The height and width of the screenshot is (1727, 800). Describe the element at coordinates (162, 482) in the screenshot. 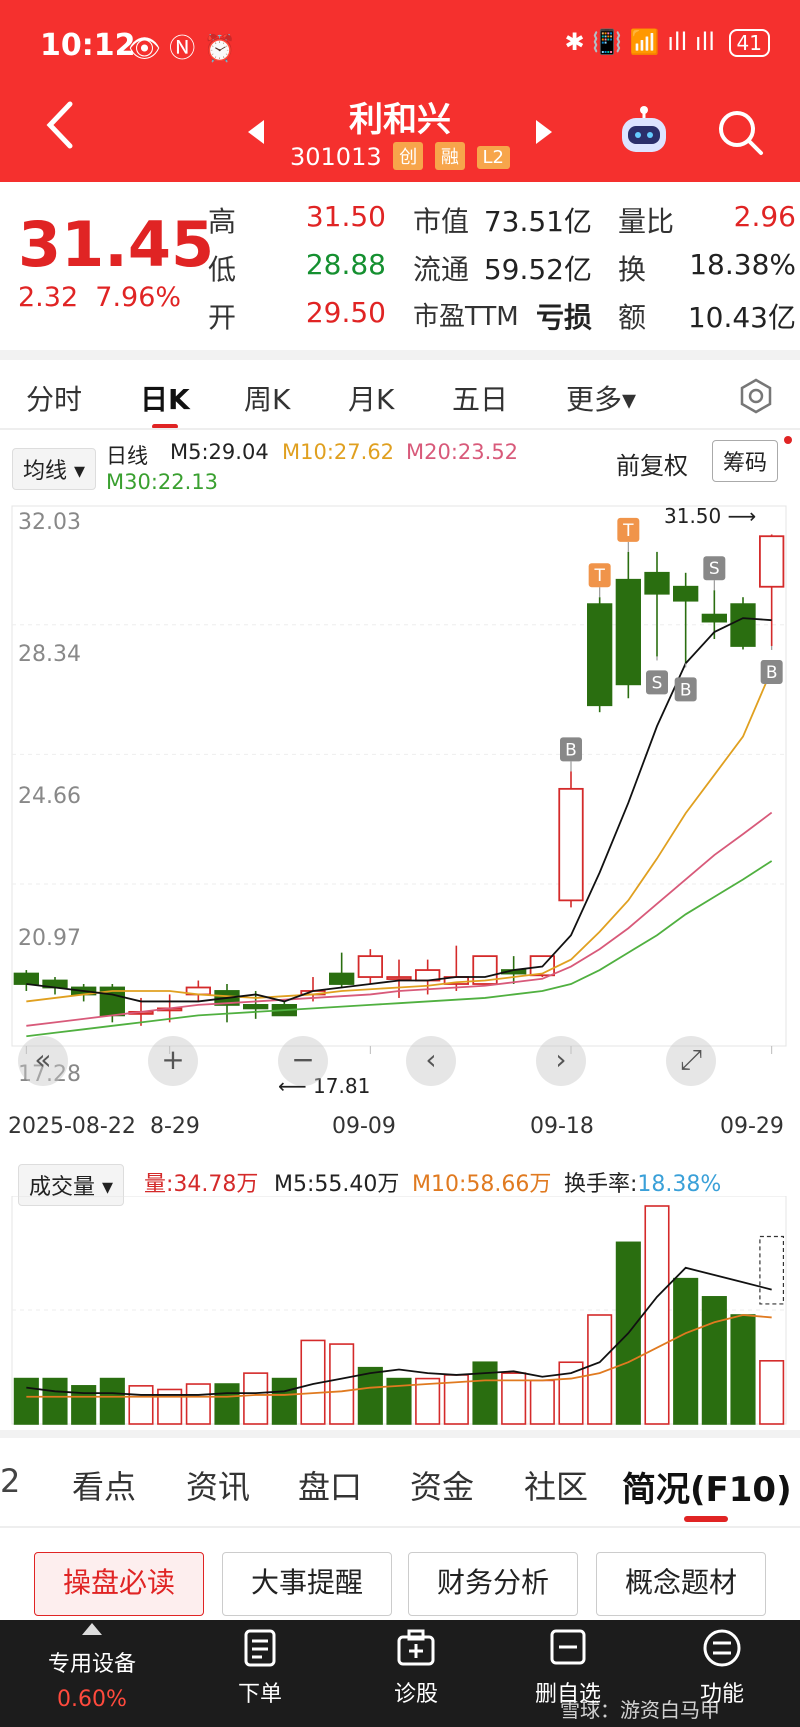

I see `legend-m30: M30:22.13` at that location.